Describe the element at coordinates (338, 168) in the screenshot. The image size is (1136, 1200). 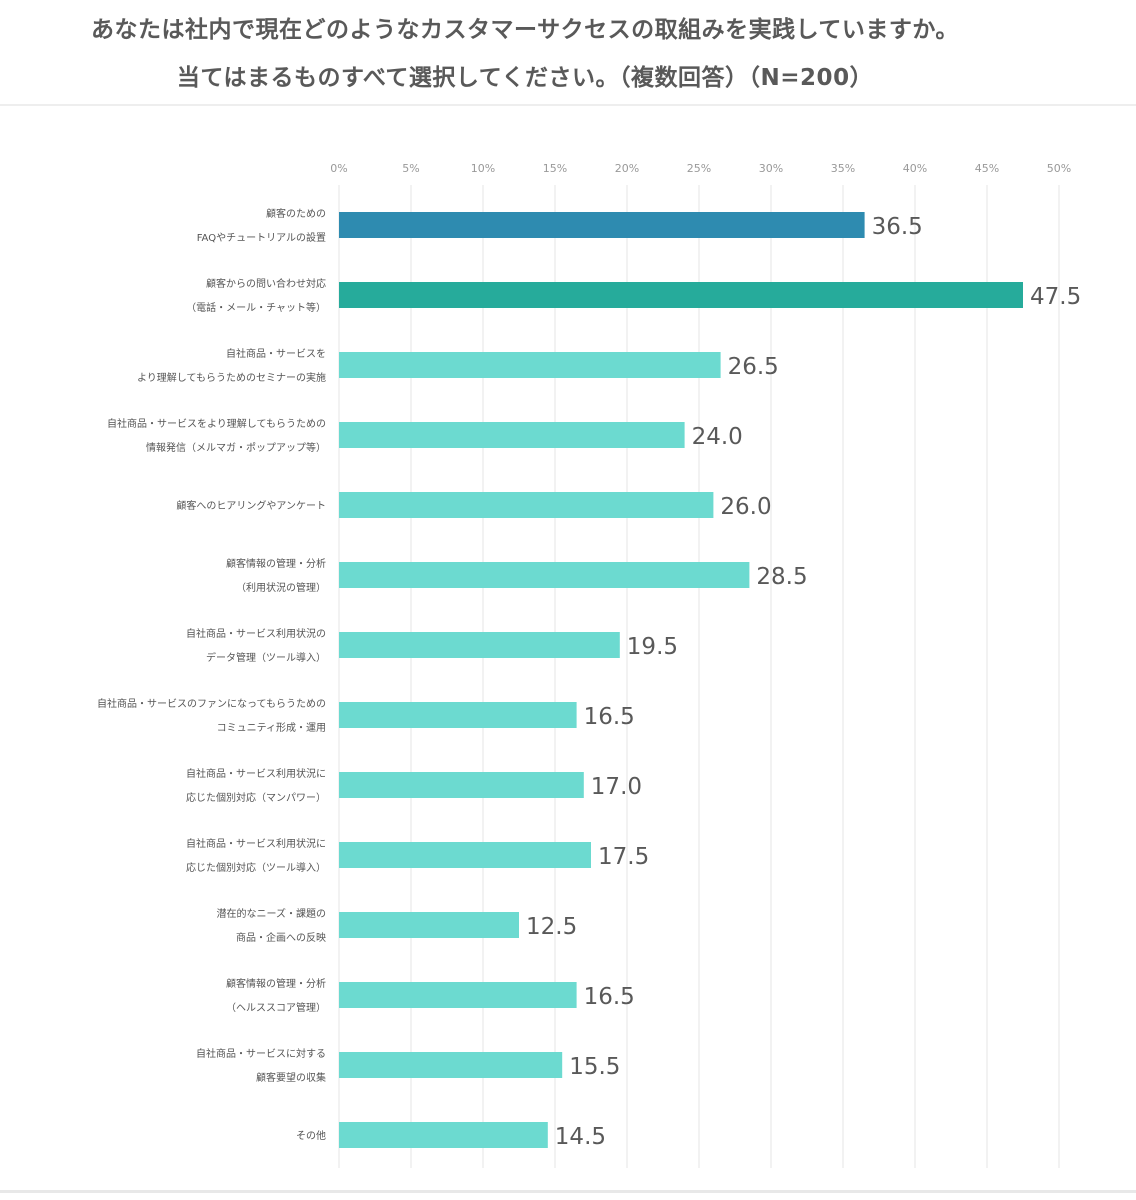
I see `x-tick-label: 0%` at that location.